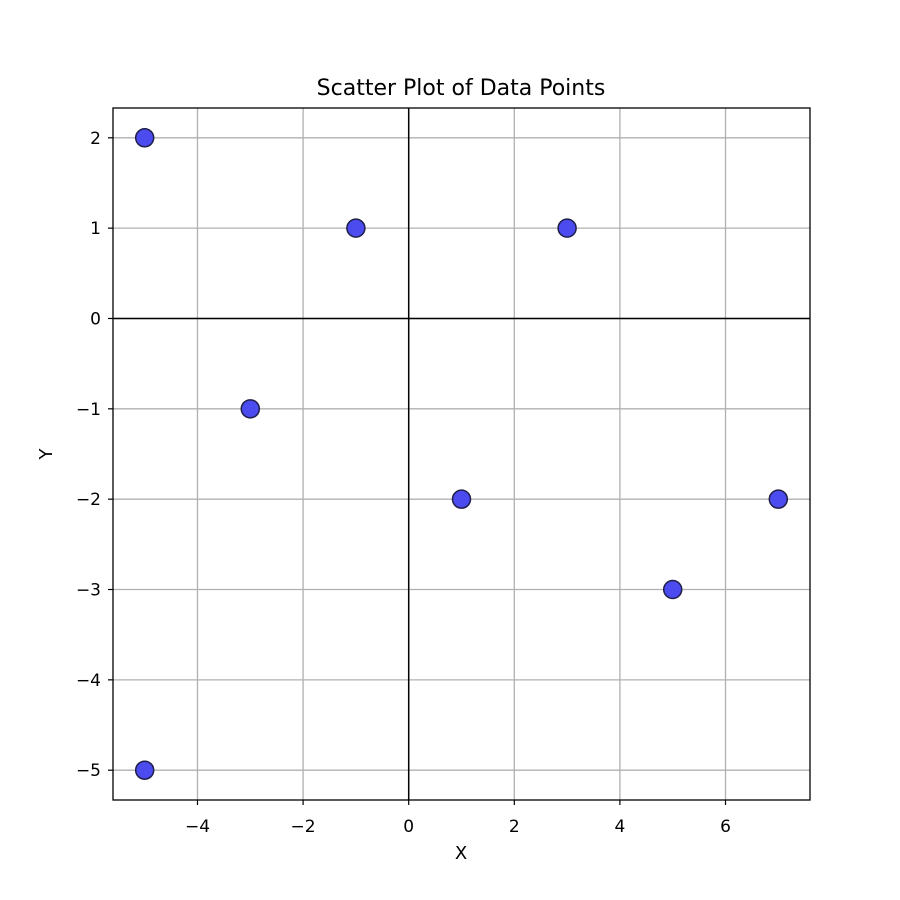 This screenshot has width=900, height=900. Describe the element at coordinates (88, 771) in the screenshot. I see `y-tick-label: −5` at that location.